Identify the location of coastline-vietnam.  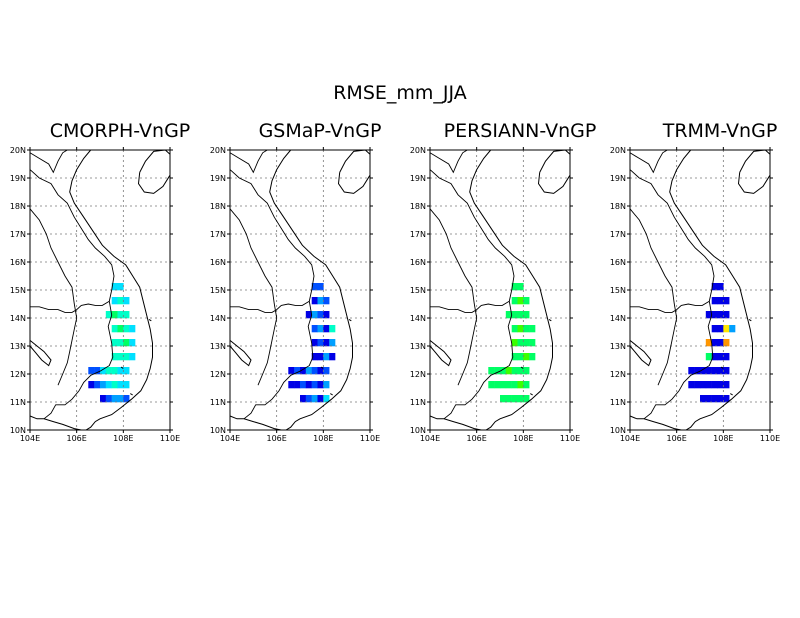
(711, 290).